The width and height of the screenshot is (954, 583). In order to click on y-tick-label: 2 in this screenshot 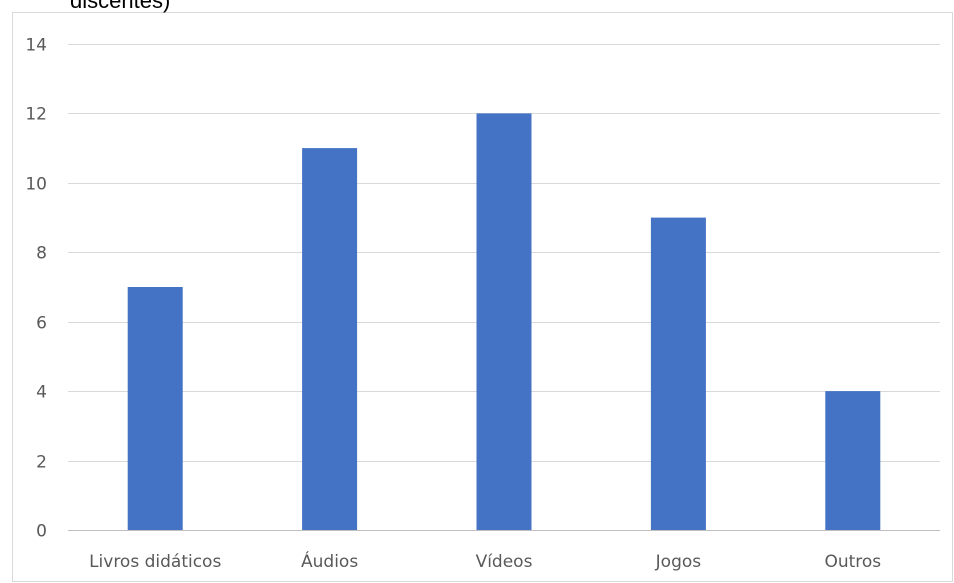, I will do `click(41, 463)`.